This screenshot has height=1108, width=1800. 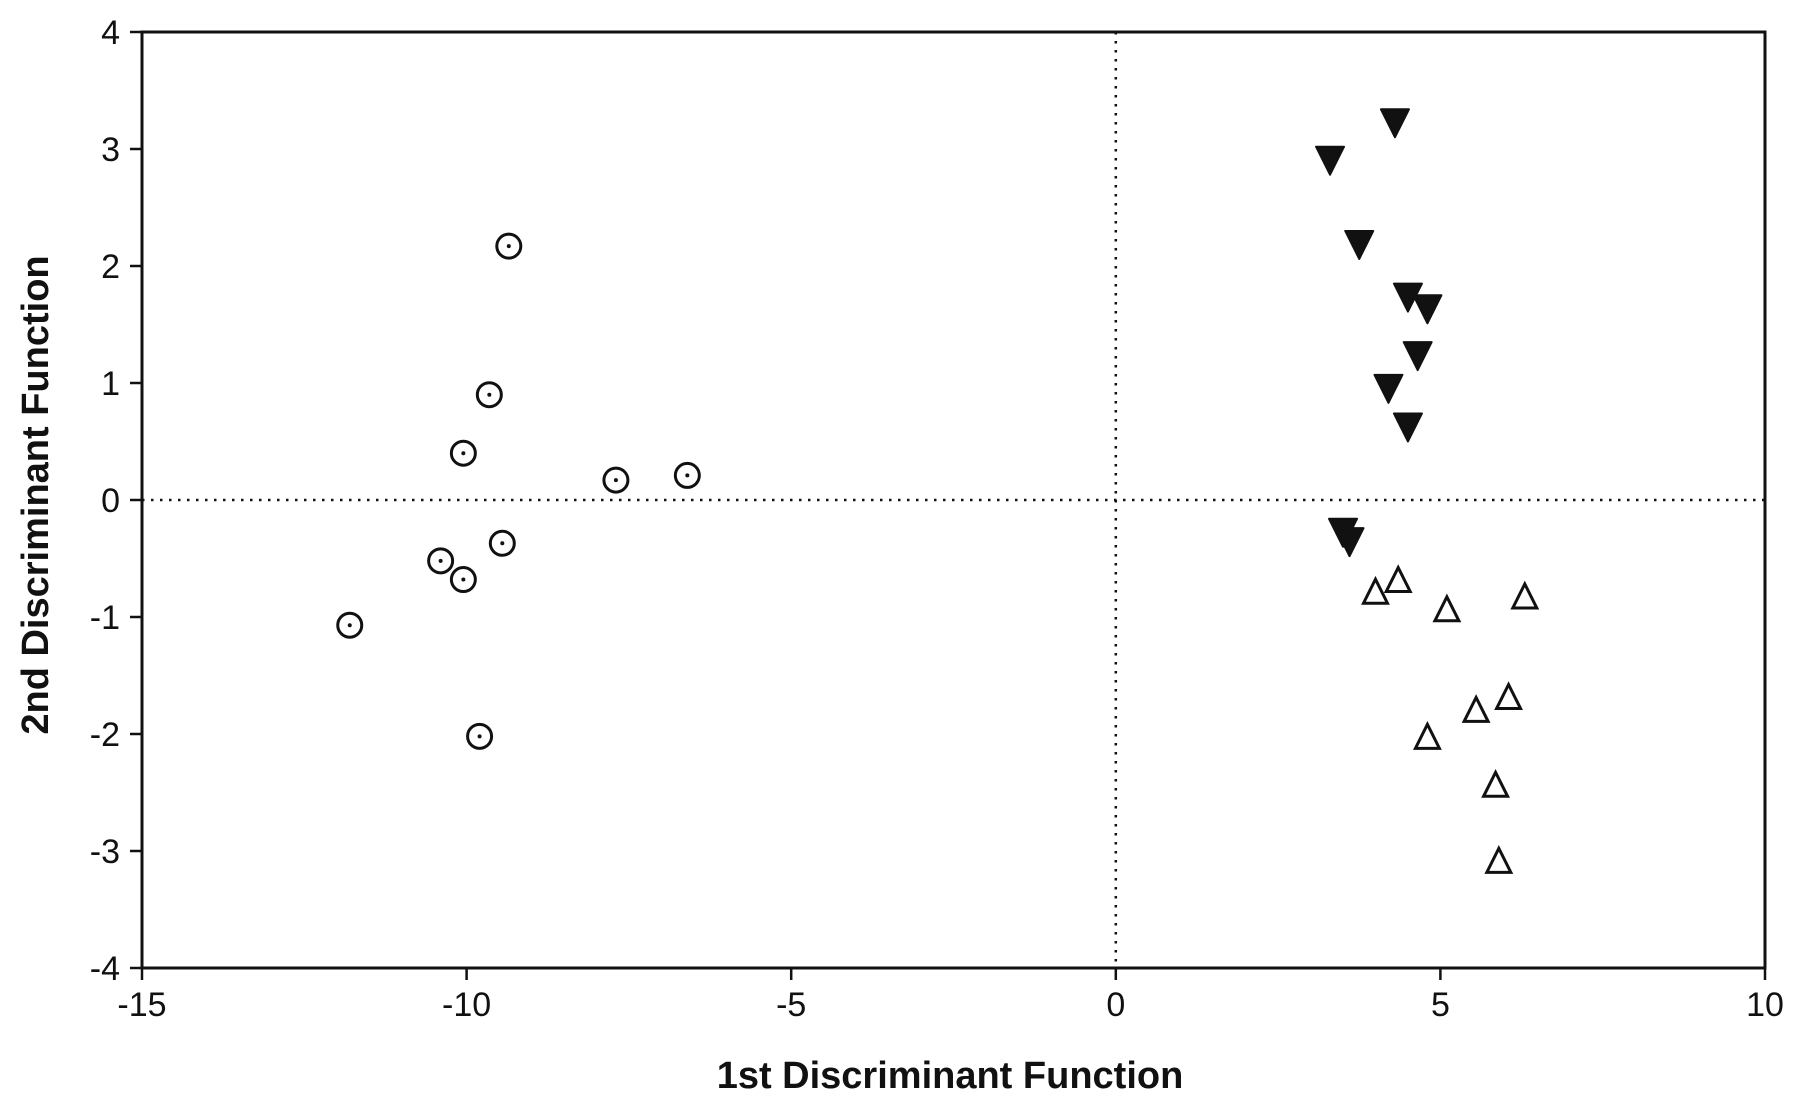 I want to click on x-tick-label-3: 0, so click(x=1115, y=1005).